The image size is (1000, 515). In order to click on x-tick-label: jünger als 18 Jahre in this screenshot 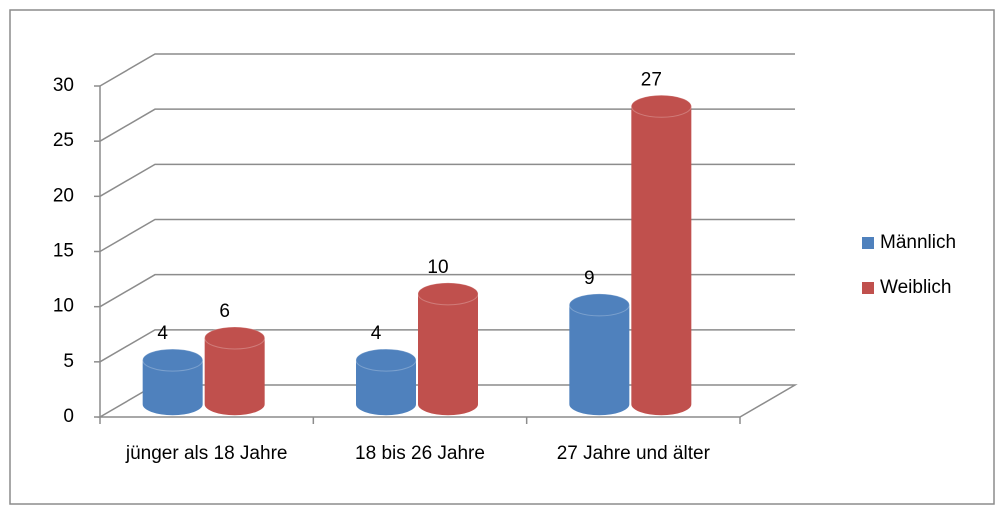, I will do `click(206, 453)`.